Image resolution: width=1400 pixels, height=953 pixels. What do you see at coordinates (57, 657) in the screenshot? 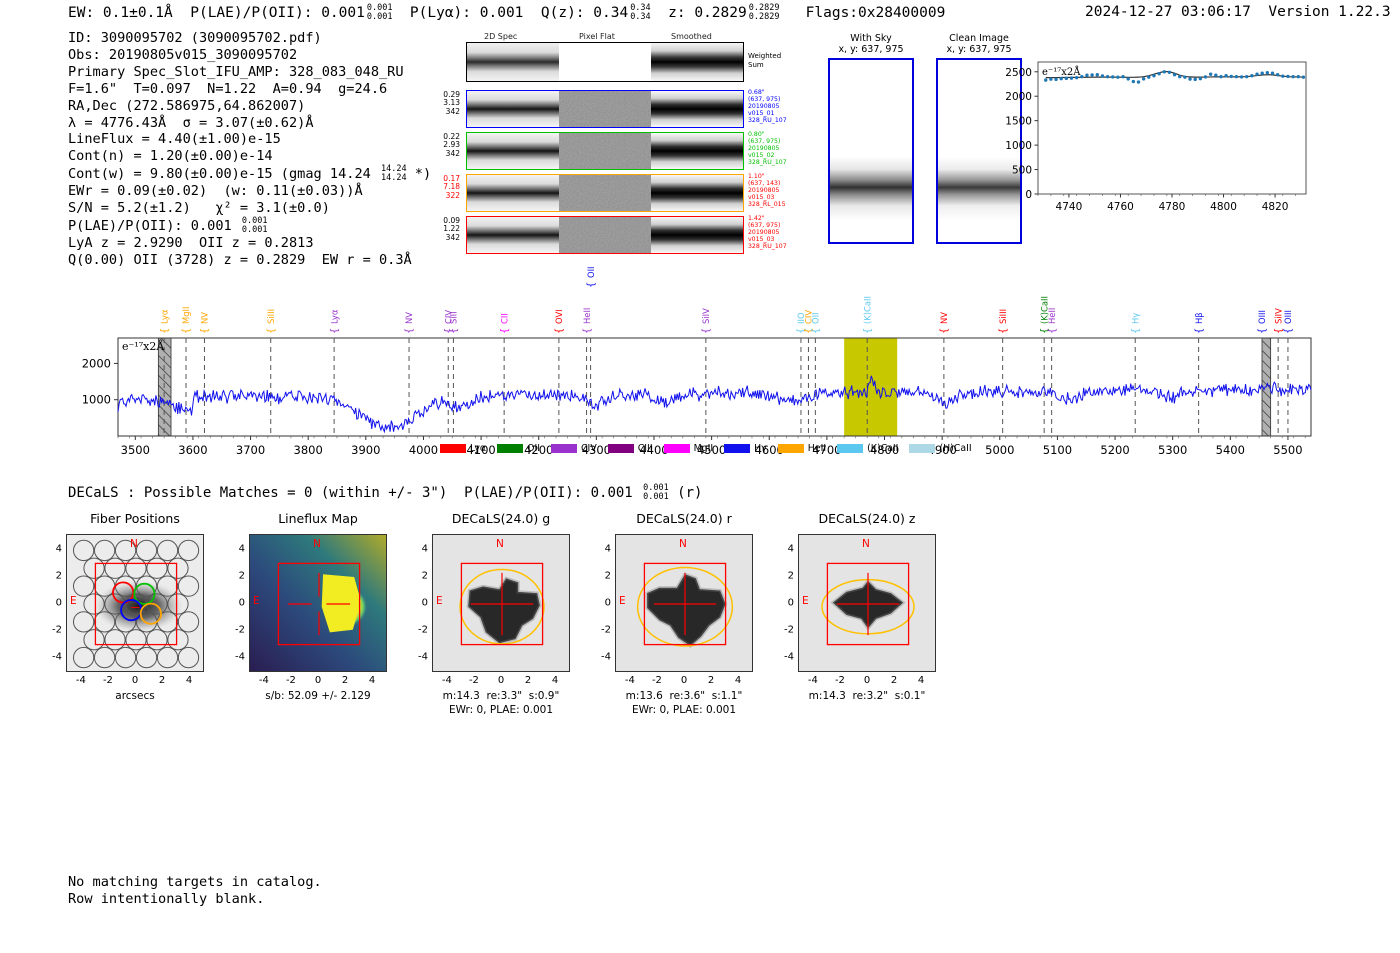
I see `panel-0-ytick: -4` at bounding box center [57, 657].